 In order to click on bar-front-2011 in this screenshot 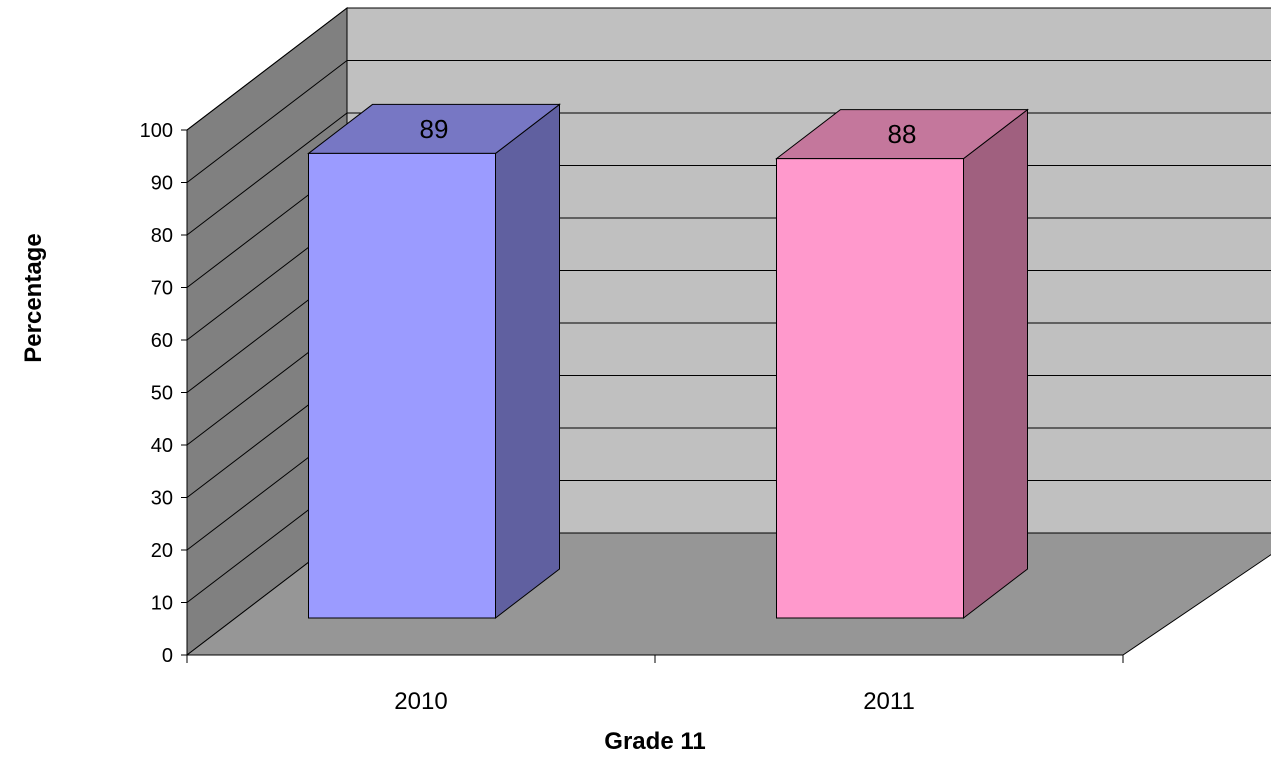, I will do `click(870, 388)`.